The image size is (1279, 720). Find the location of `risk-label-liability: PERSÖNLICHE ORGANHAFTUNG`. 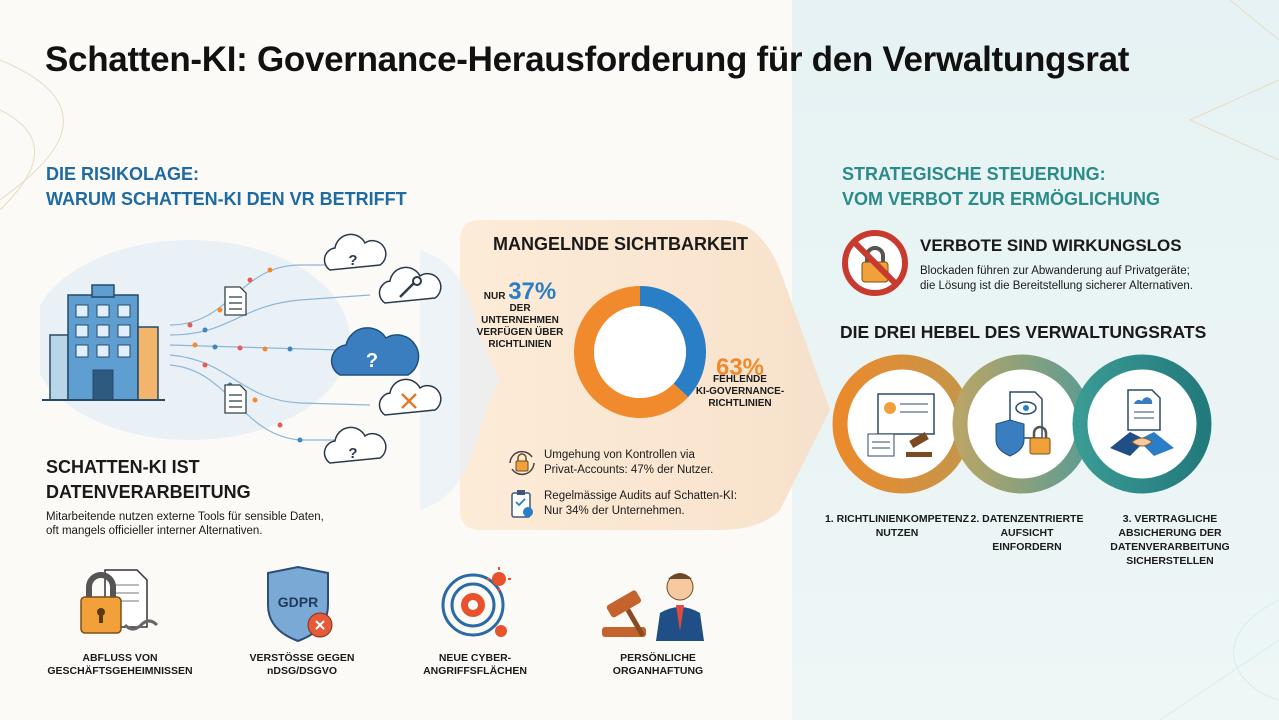

risk-label-liability: PERSÖNLICHE ORGANHAFTUNG is located at coordinates (658, 665).